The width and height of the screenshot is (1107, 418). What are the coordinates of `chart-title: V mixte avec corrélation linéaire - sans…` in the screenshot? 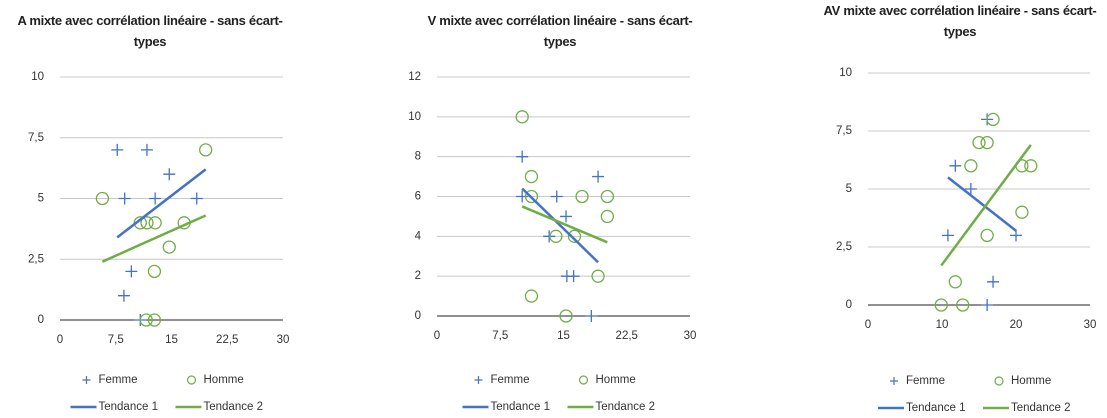 It's located at (560, 31).